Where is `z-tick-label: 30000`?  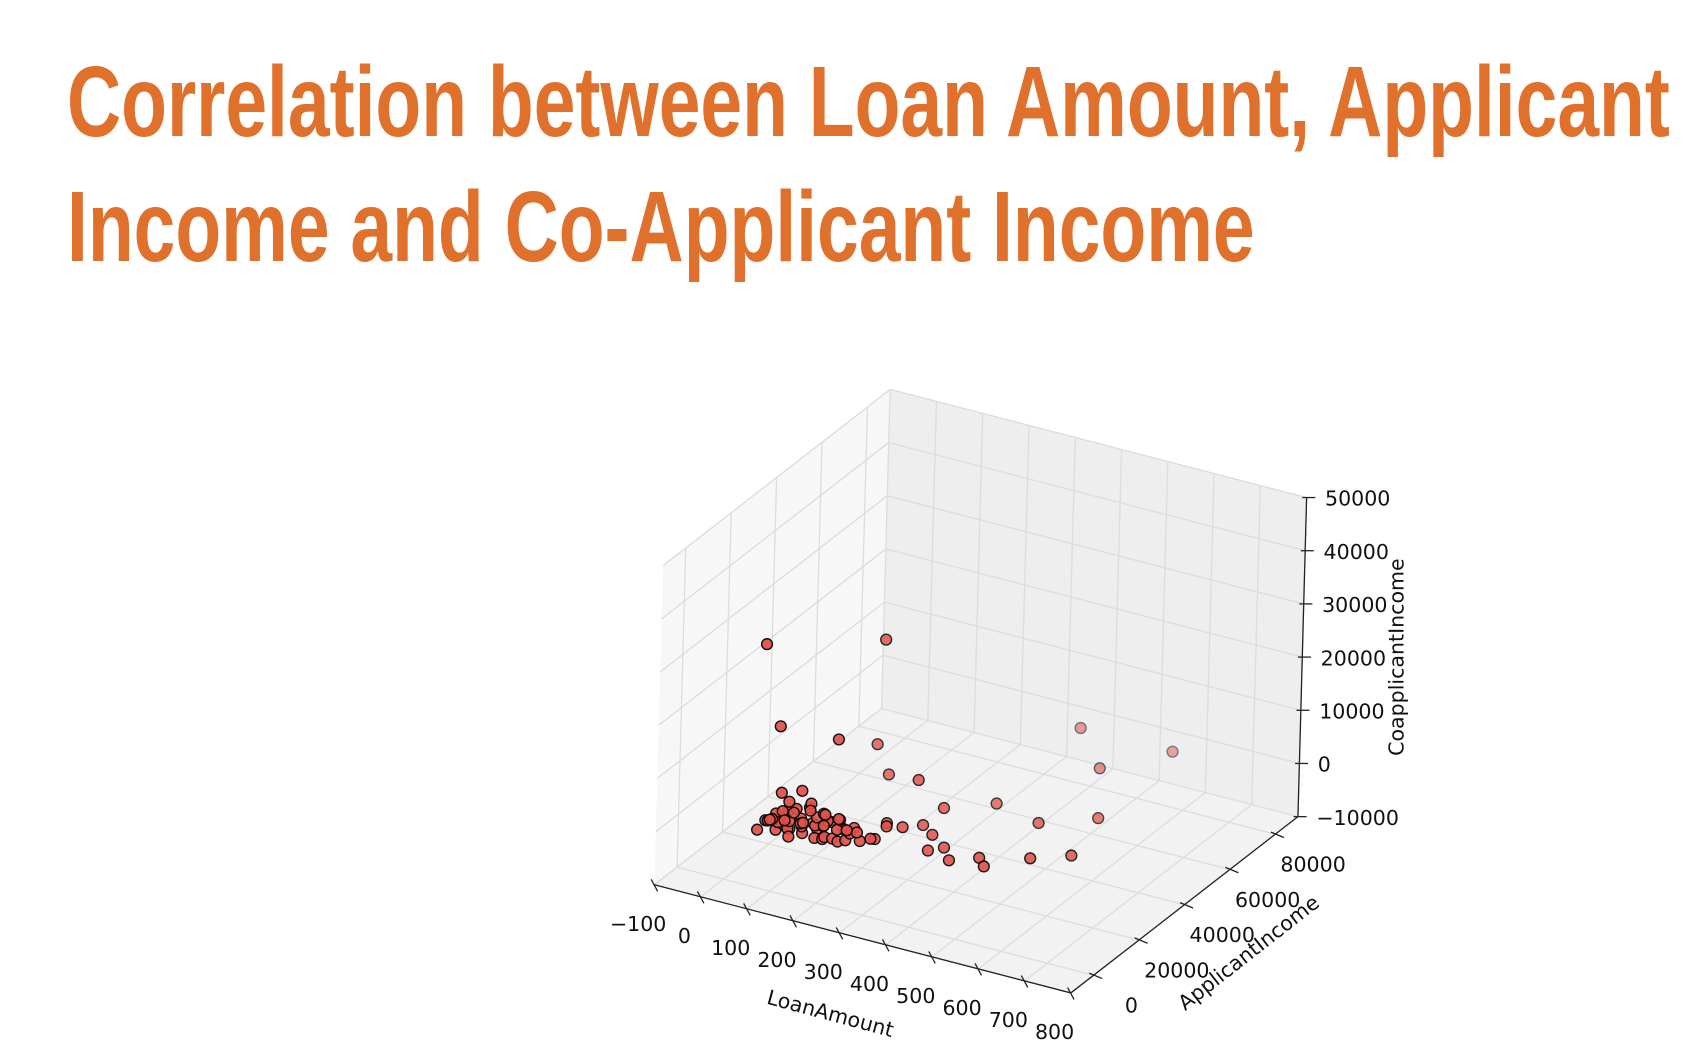 z-tick-label: 30000 is located at coordinates (1354, 605).